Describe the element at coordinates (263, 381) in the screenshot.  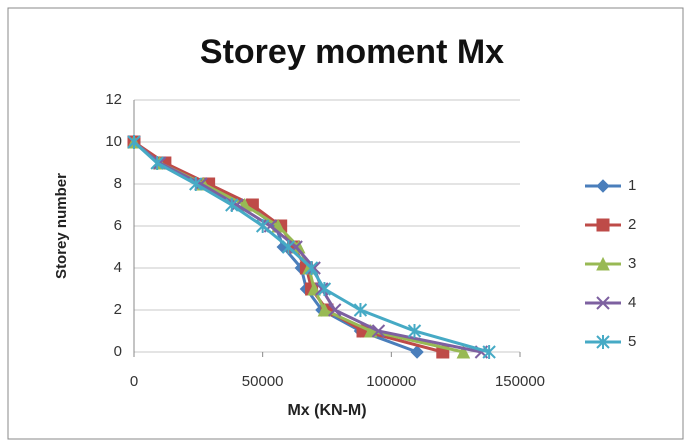
I see `x-tick-label: 50000` at that location.